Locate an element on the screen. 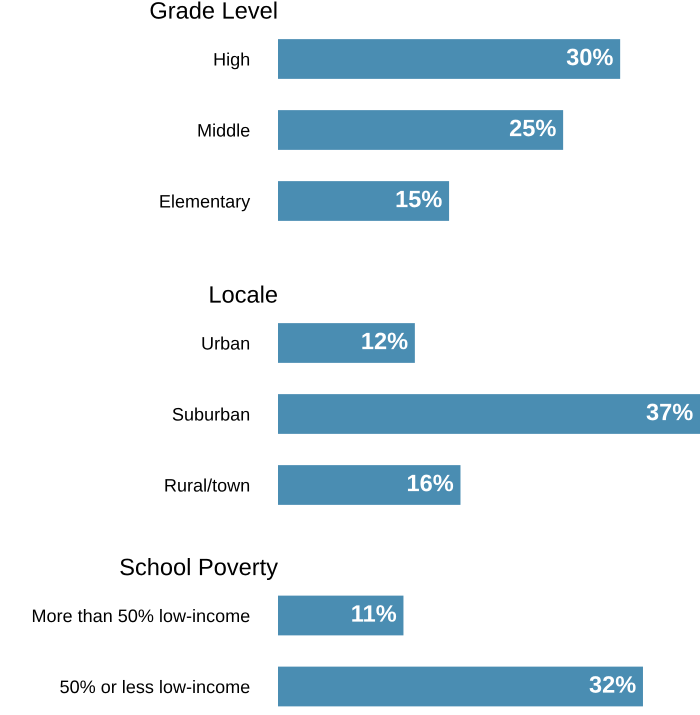 The height and width of the screenshot is (715, 700). y-tick-label: High is located at coordinates (232, 61).